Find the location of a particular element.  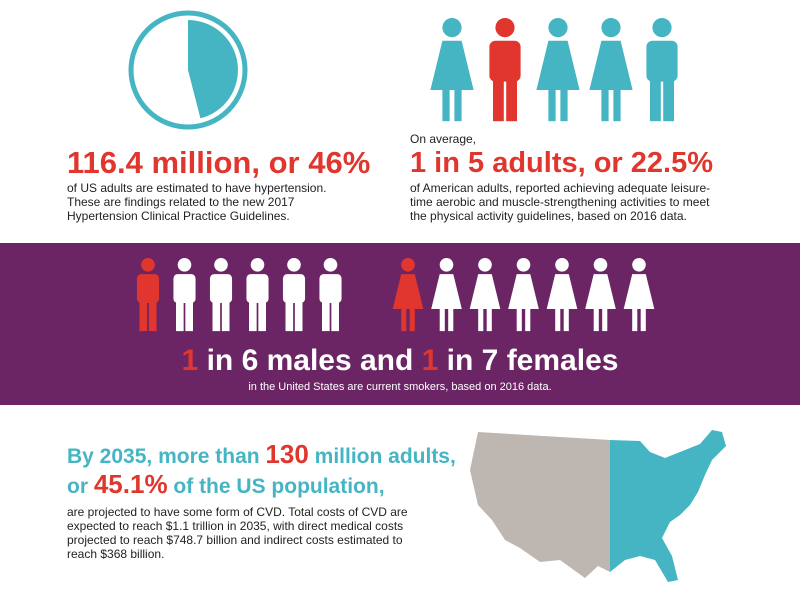

pie-slice is located at coordinates (213, 69).